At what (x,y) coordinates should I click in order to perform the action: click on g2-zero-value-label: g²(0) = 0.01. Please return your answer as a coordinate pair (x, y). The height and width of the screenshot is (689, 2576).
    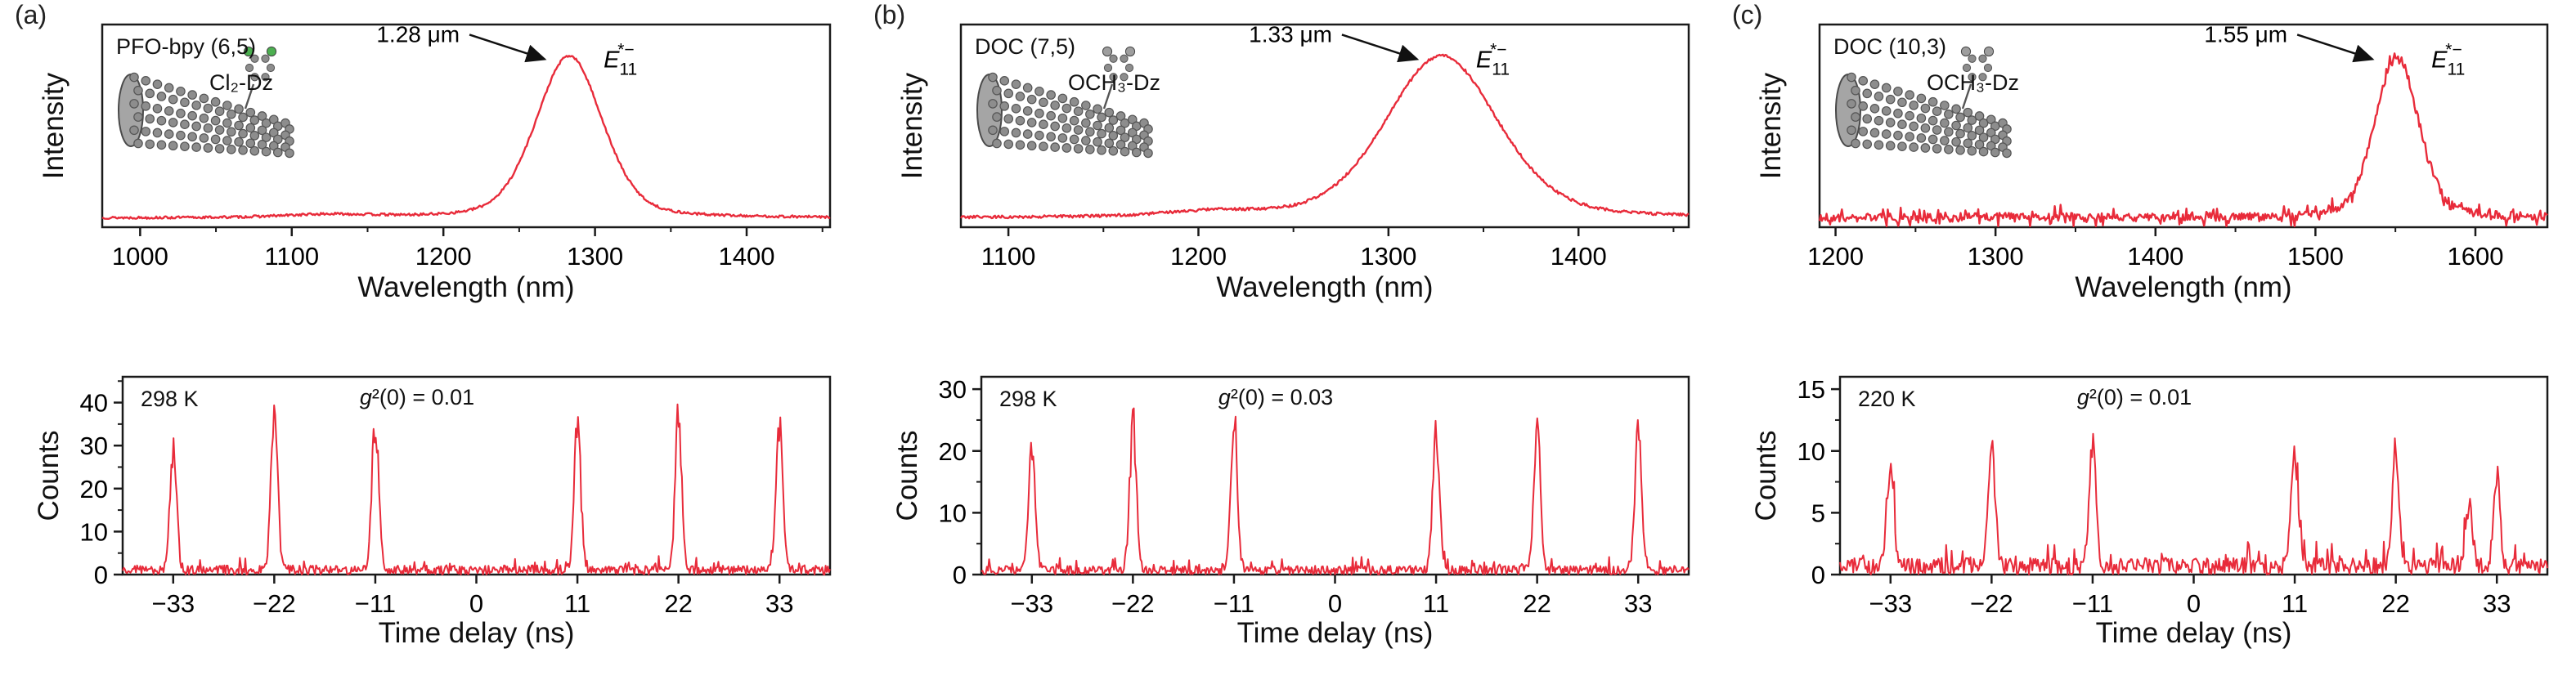
    Looking at the image, I should click on (2134, 397).